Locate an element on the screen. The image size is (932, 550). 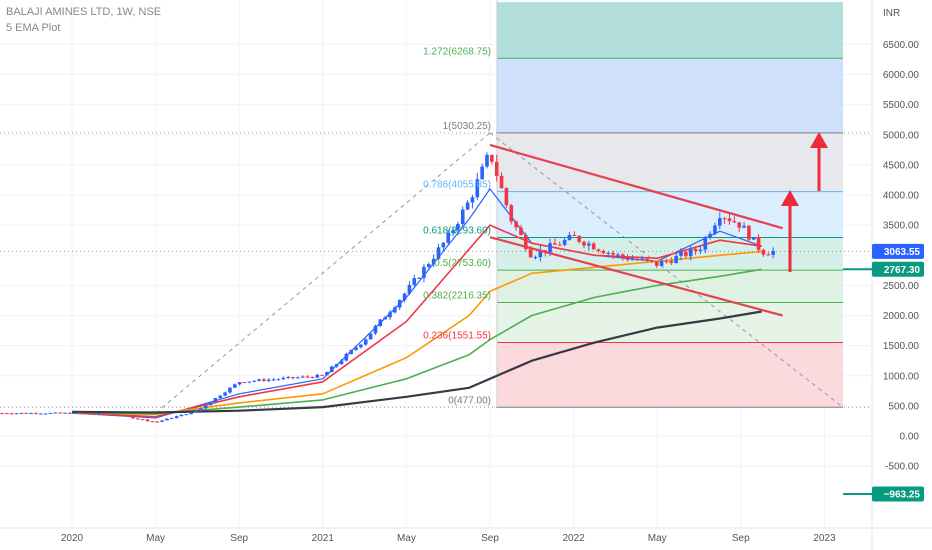
chart-title: BALAJI AMINES LTD, 1W, NSE is located at coordinates (84, 12).